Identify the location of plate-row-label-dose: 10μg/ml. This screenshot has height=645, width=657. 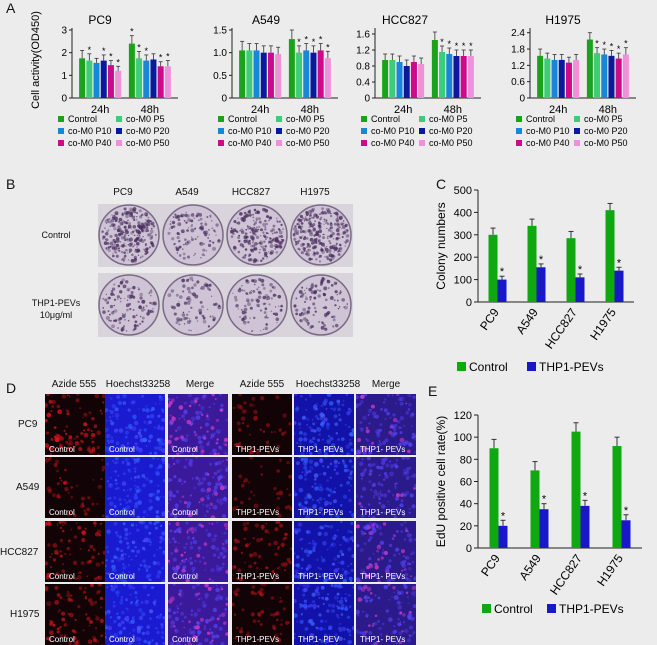
(56, 315).